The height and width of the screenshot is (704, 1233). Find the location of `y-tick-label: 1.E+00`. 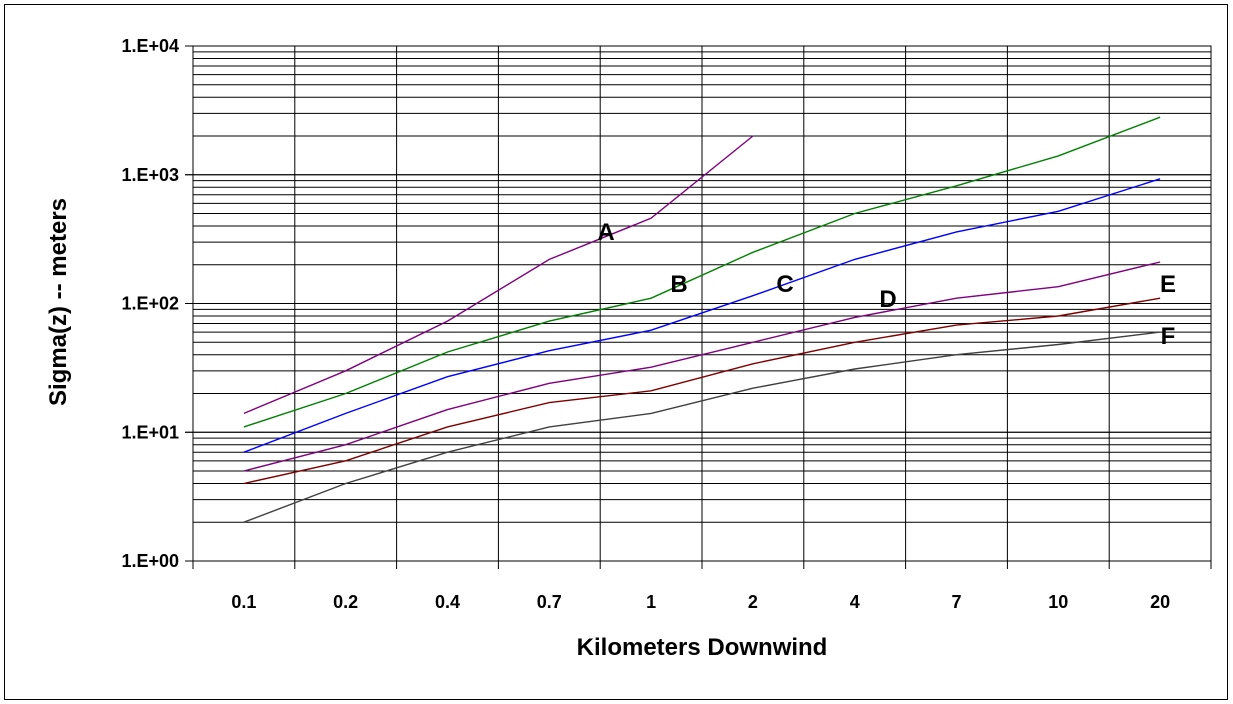

y-tick-label: 1.E+00 is located at coordinates (150, 561).